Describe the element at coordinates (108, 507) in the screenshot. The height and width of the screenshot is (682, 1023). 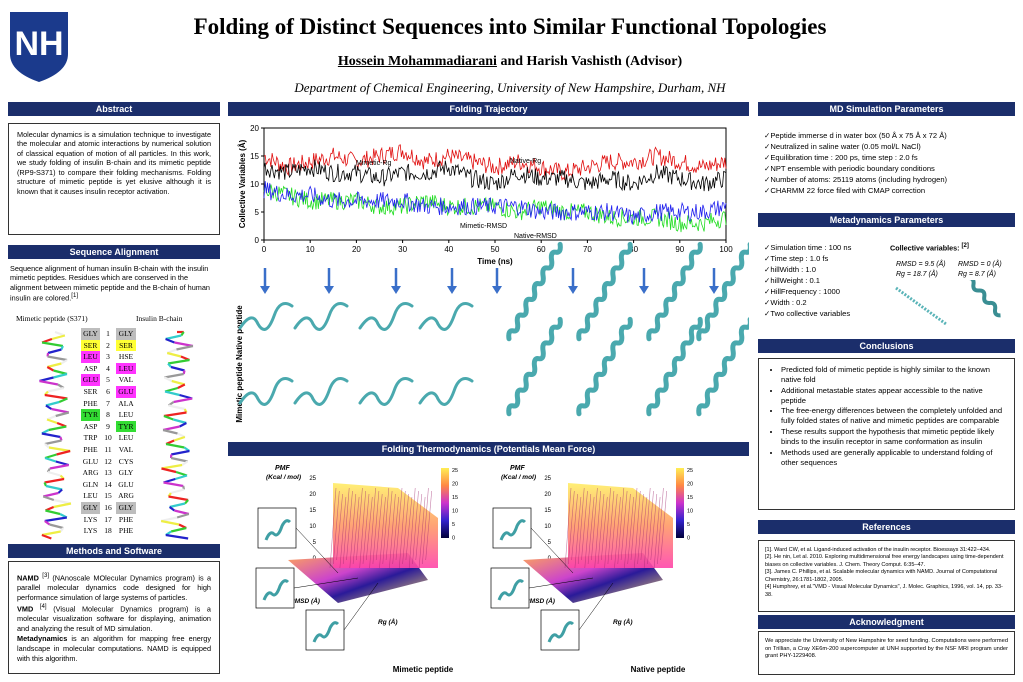
I see `residue-number: 16` at that location.